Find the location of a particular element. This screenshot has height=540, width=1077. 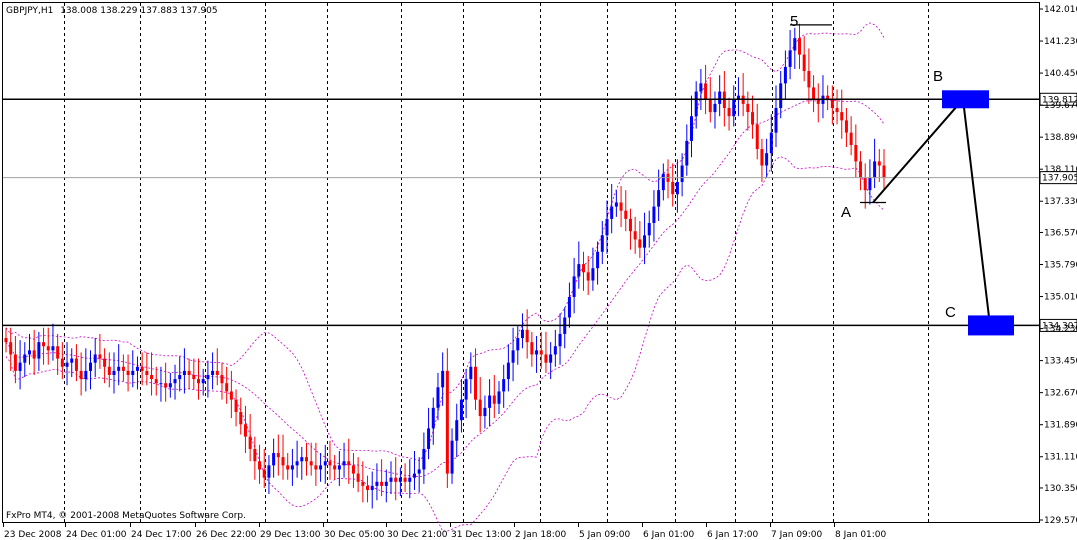

time-tick-label: 26 Dec 22:00 is located at coordinates (226, 535).